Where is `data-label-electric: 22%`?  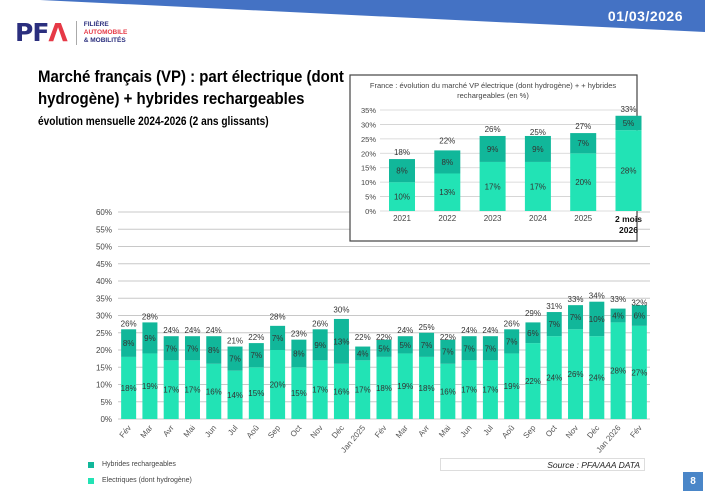 data-label-electric: 22% is located at coordinates (533, 381).